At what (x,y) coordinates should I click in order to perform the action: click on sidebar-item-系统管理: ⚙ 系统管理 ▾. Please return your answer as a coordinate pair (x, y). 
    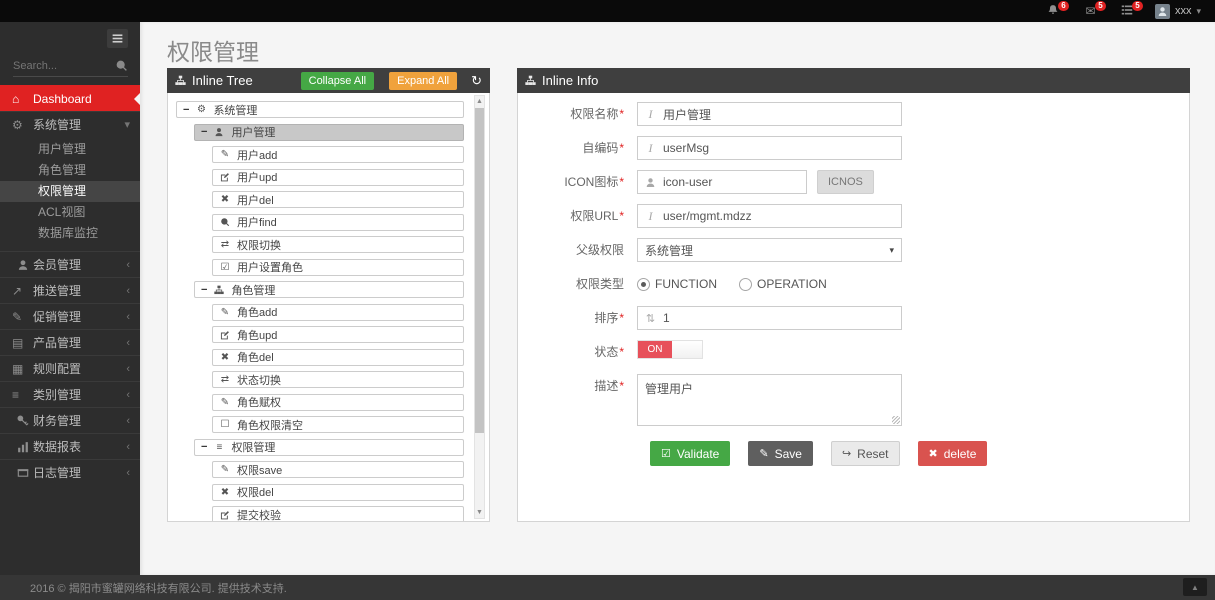
    Looking at the image, I should click on (70, 124).